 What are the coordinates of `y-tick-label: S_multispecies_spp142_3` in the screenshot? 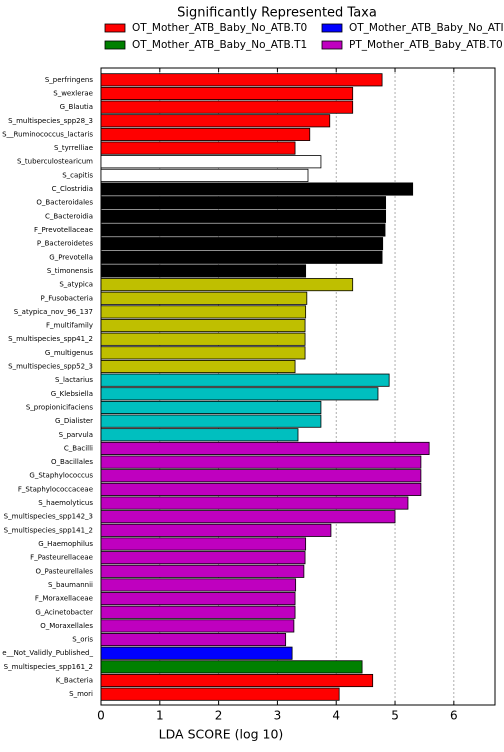 It's located at (48, 517).